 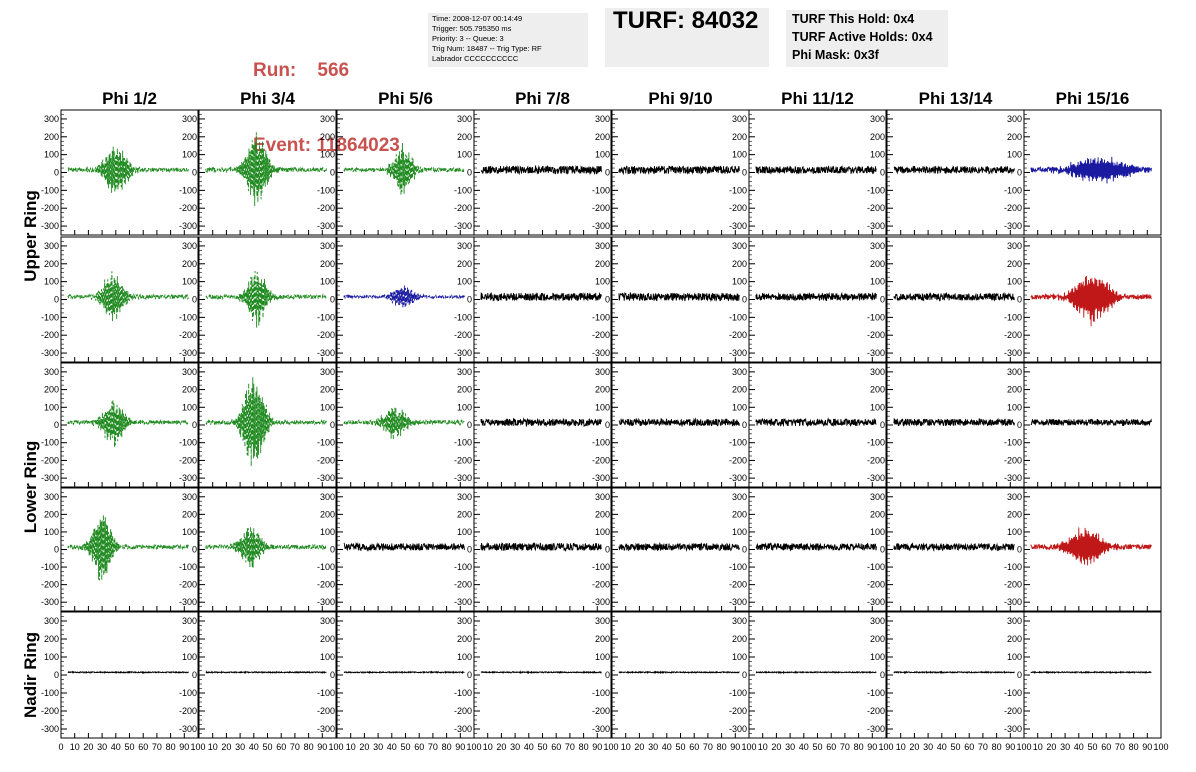 I want to click on turf-text: TURF: 84032, so click(x=686, y=20).